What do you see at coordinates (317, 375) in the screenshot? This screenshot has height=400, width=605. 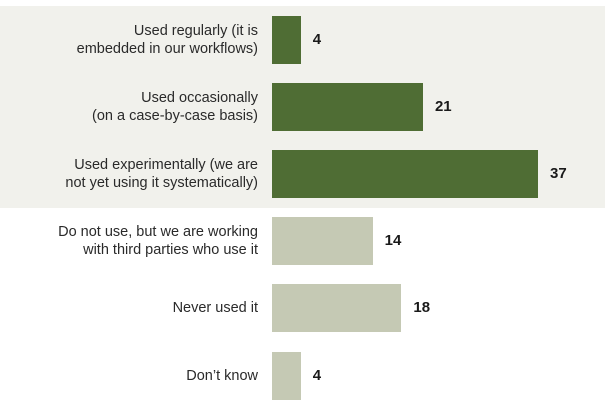 I see `value-label-5: 4` at bounding box center [317, 375].